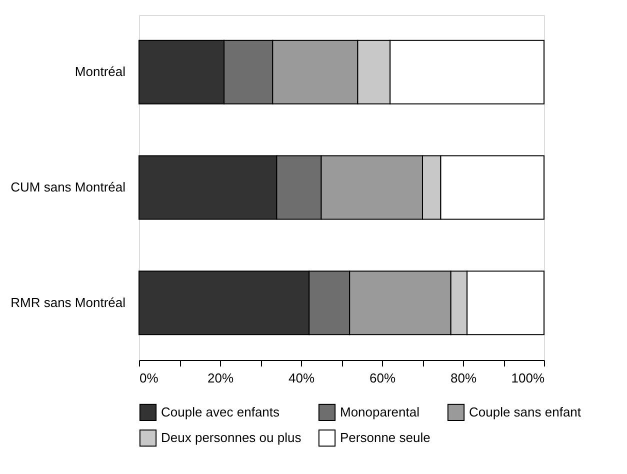 The width and height of the screenshot is (627, 474). Describe the element at coordinates (382, 378) in the screenshot. I see `x-tick-label: 60%` at that location.